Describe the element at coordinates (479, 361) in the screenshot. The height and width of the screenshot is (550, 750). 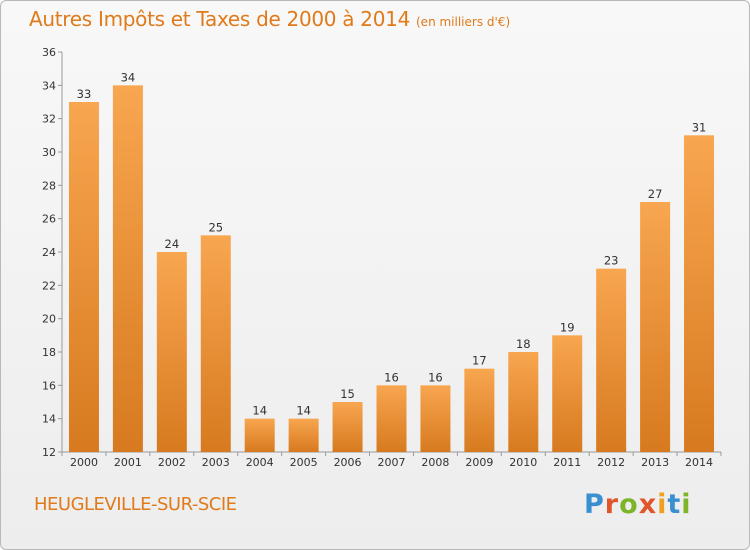
I see `data-label-2009: 17` at that location.